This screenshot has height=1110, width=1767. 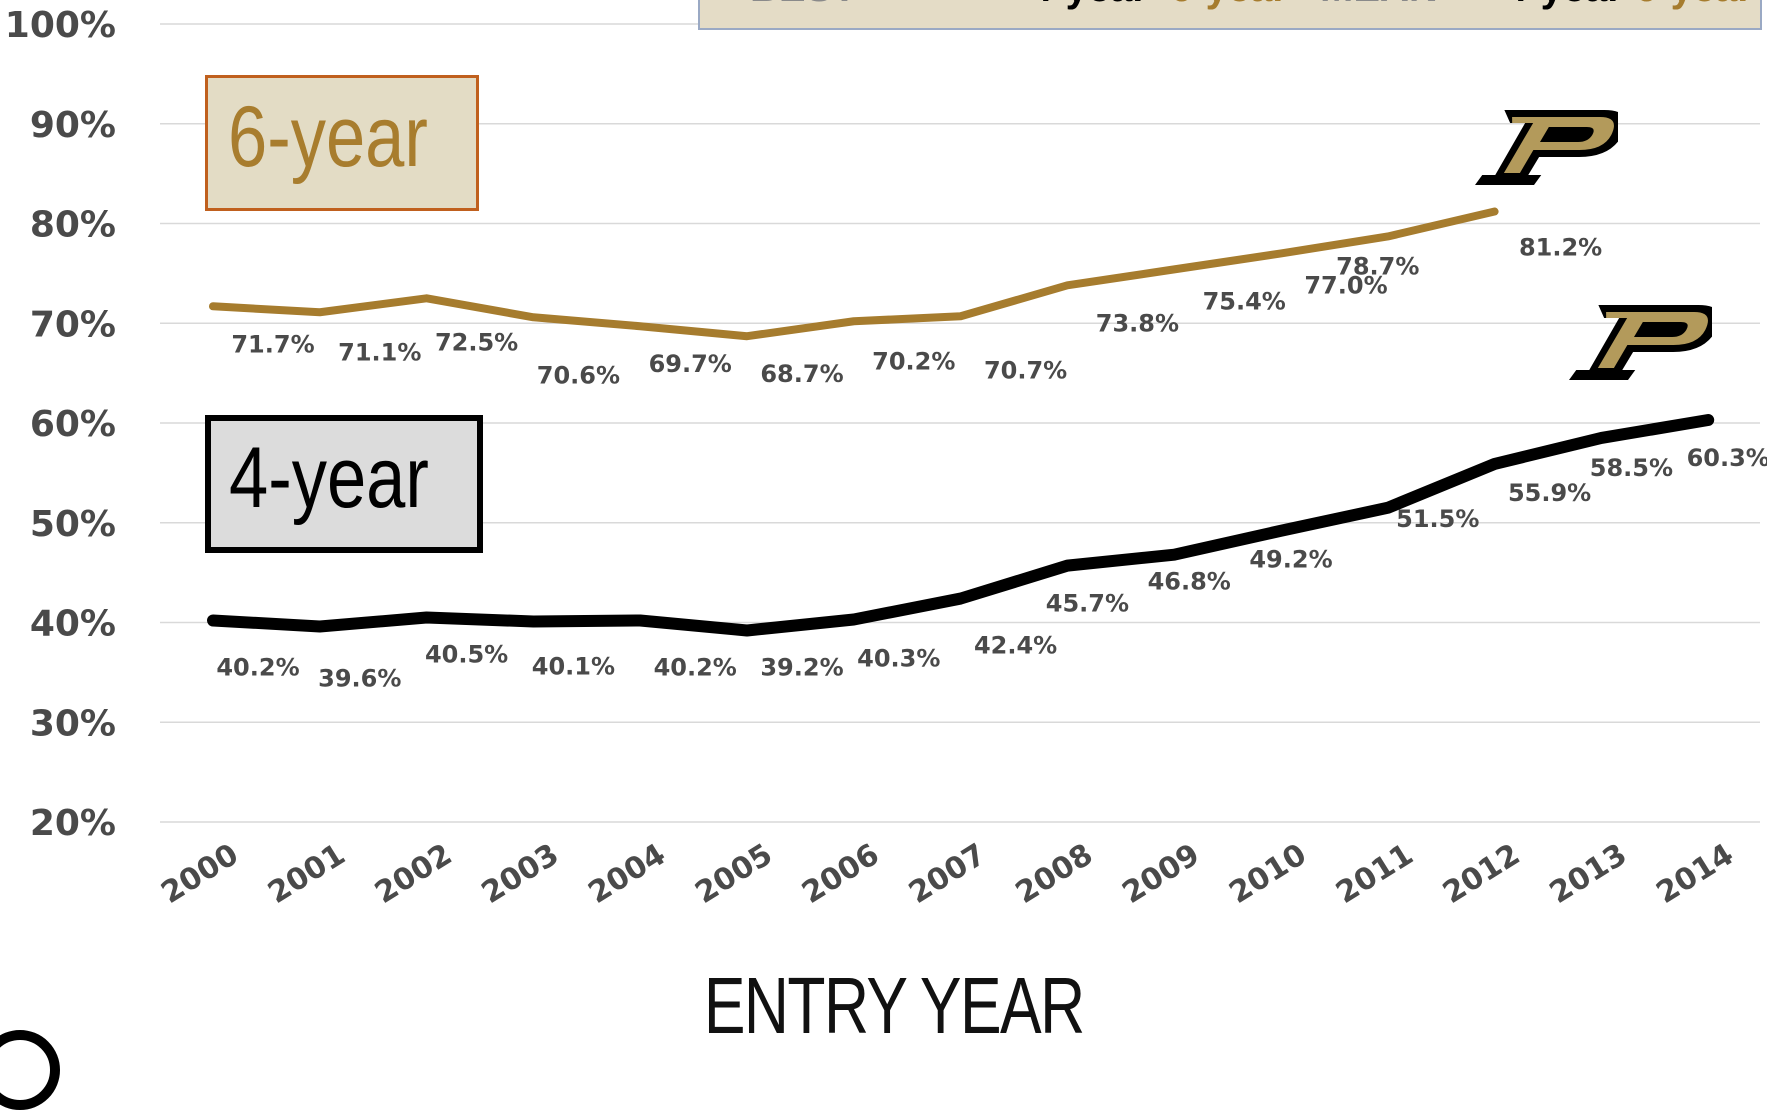 I want to click on data-label-4-year: 42.4%, so click(x=1015, y=646).